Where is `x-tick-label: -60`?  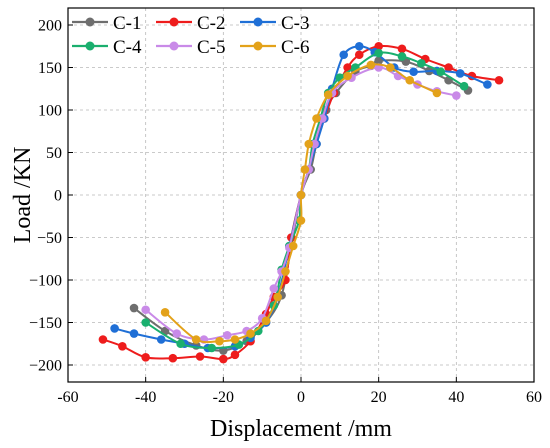
x-tick-label: -60 is located at coordinates (67, 397).